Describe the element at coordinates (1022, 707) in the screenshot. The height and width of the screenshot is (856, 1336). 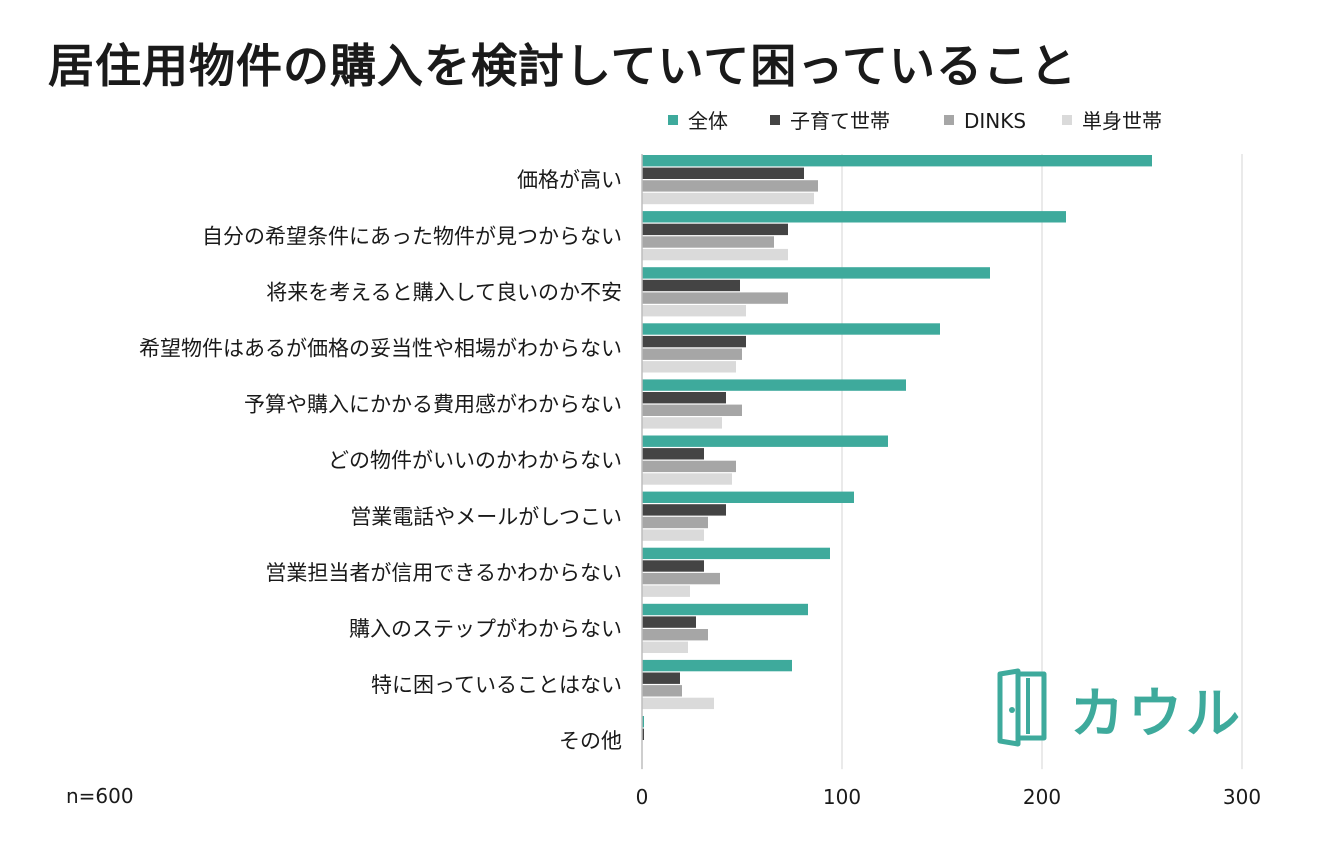
I see `door-icon` at that location.